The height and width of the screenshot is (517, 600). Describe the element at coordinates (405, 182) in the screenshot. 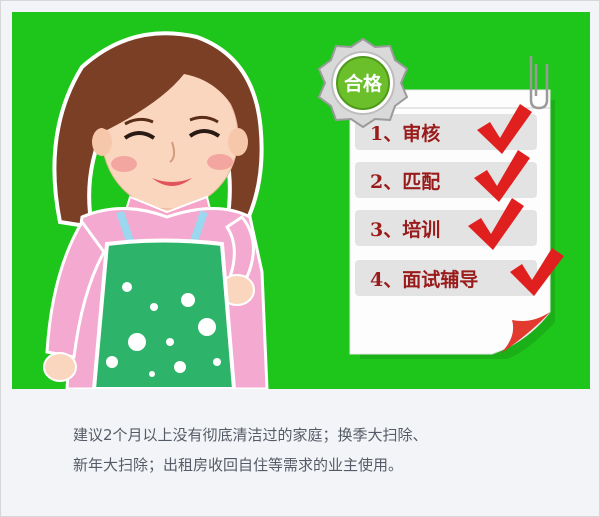

I see `step-label: 2、匹配` at that location.